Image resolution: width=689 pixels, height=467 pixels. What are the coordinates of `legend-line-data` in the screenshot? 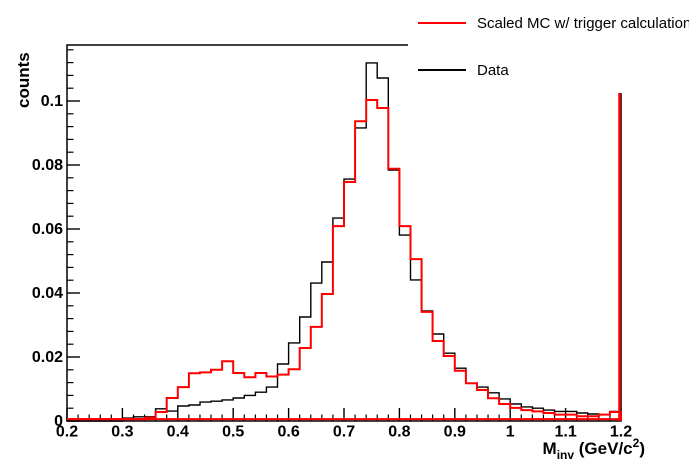 It's located at (442, 70).